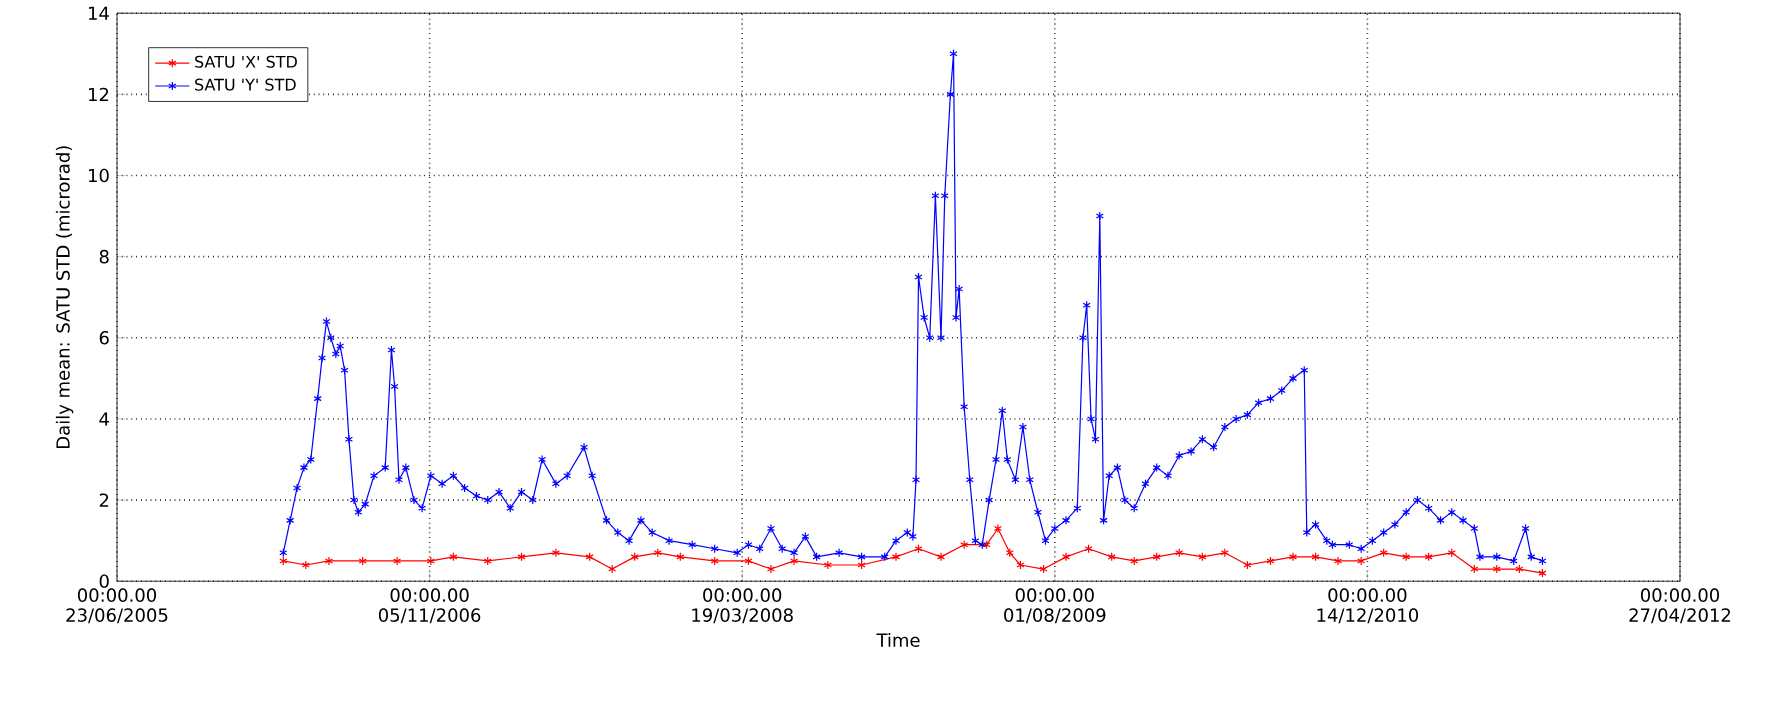 The image size is (1779, 702). What do you see at coordinates (117, 606) in the screenshot?
I see `x-tick-label: 00:00.00 23/06/2005` at bounding box center [117, 606].